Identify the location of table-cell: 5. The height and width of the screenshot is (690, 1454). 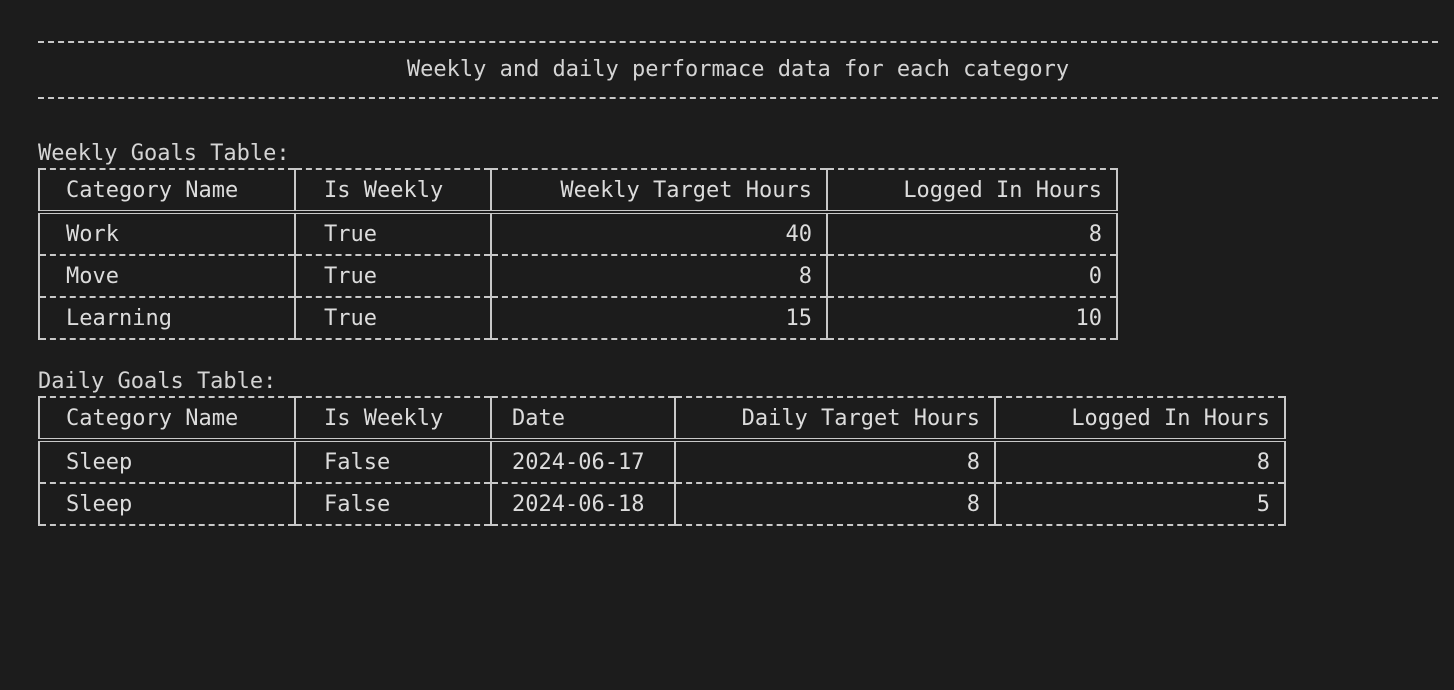
(1140, 504).